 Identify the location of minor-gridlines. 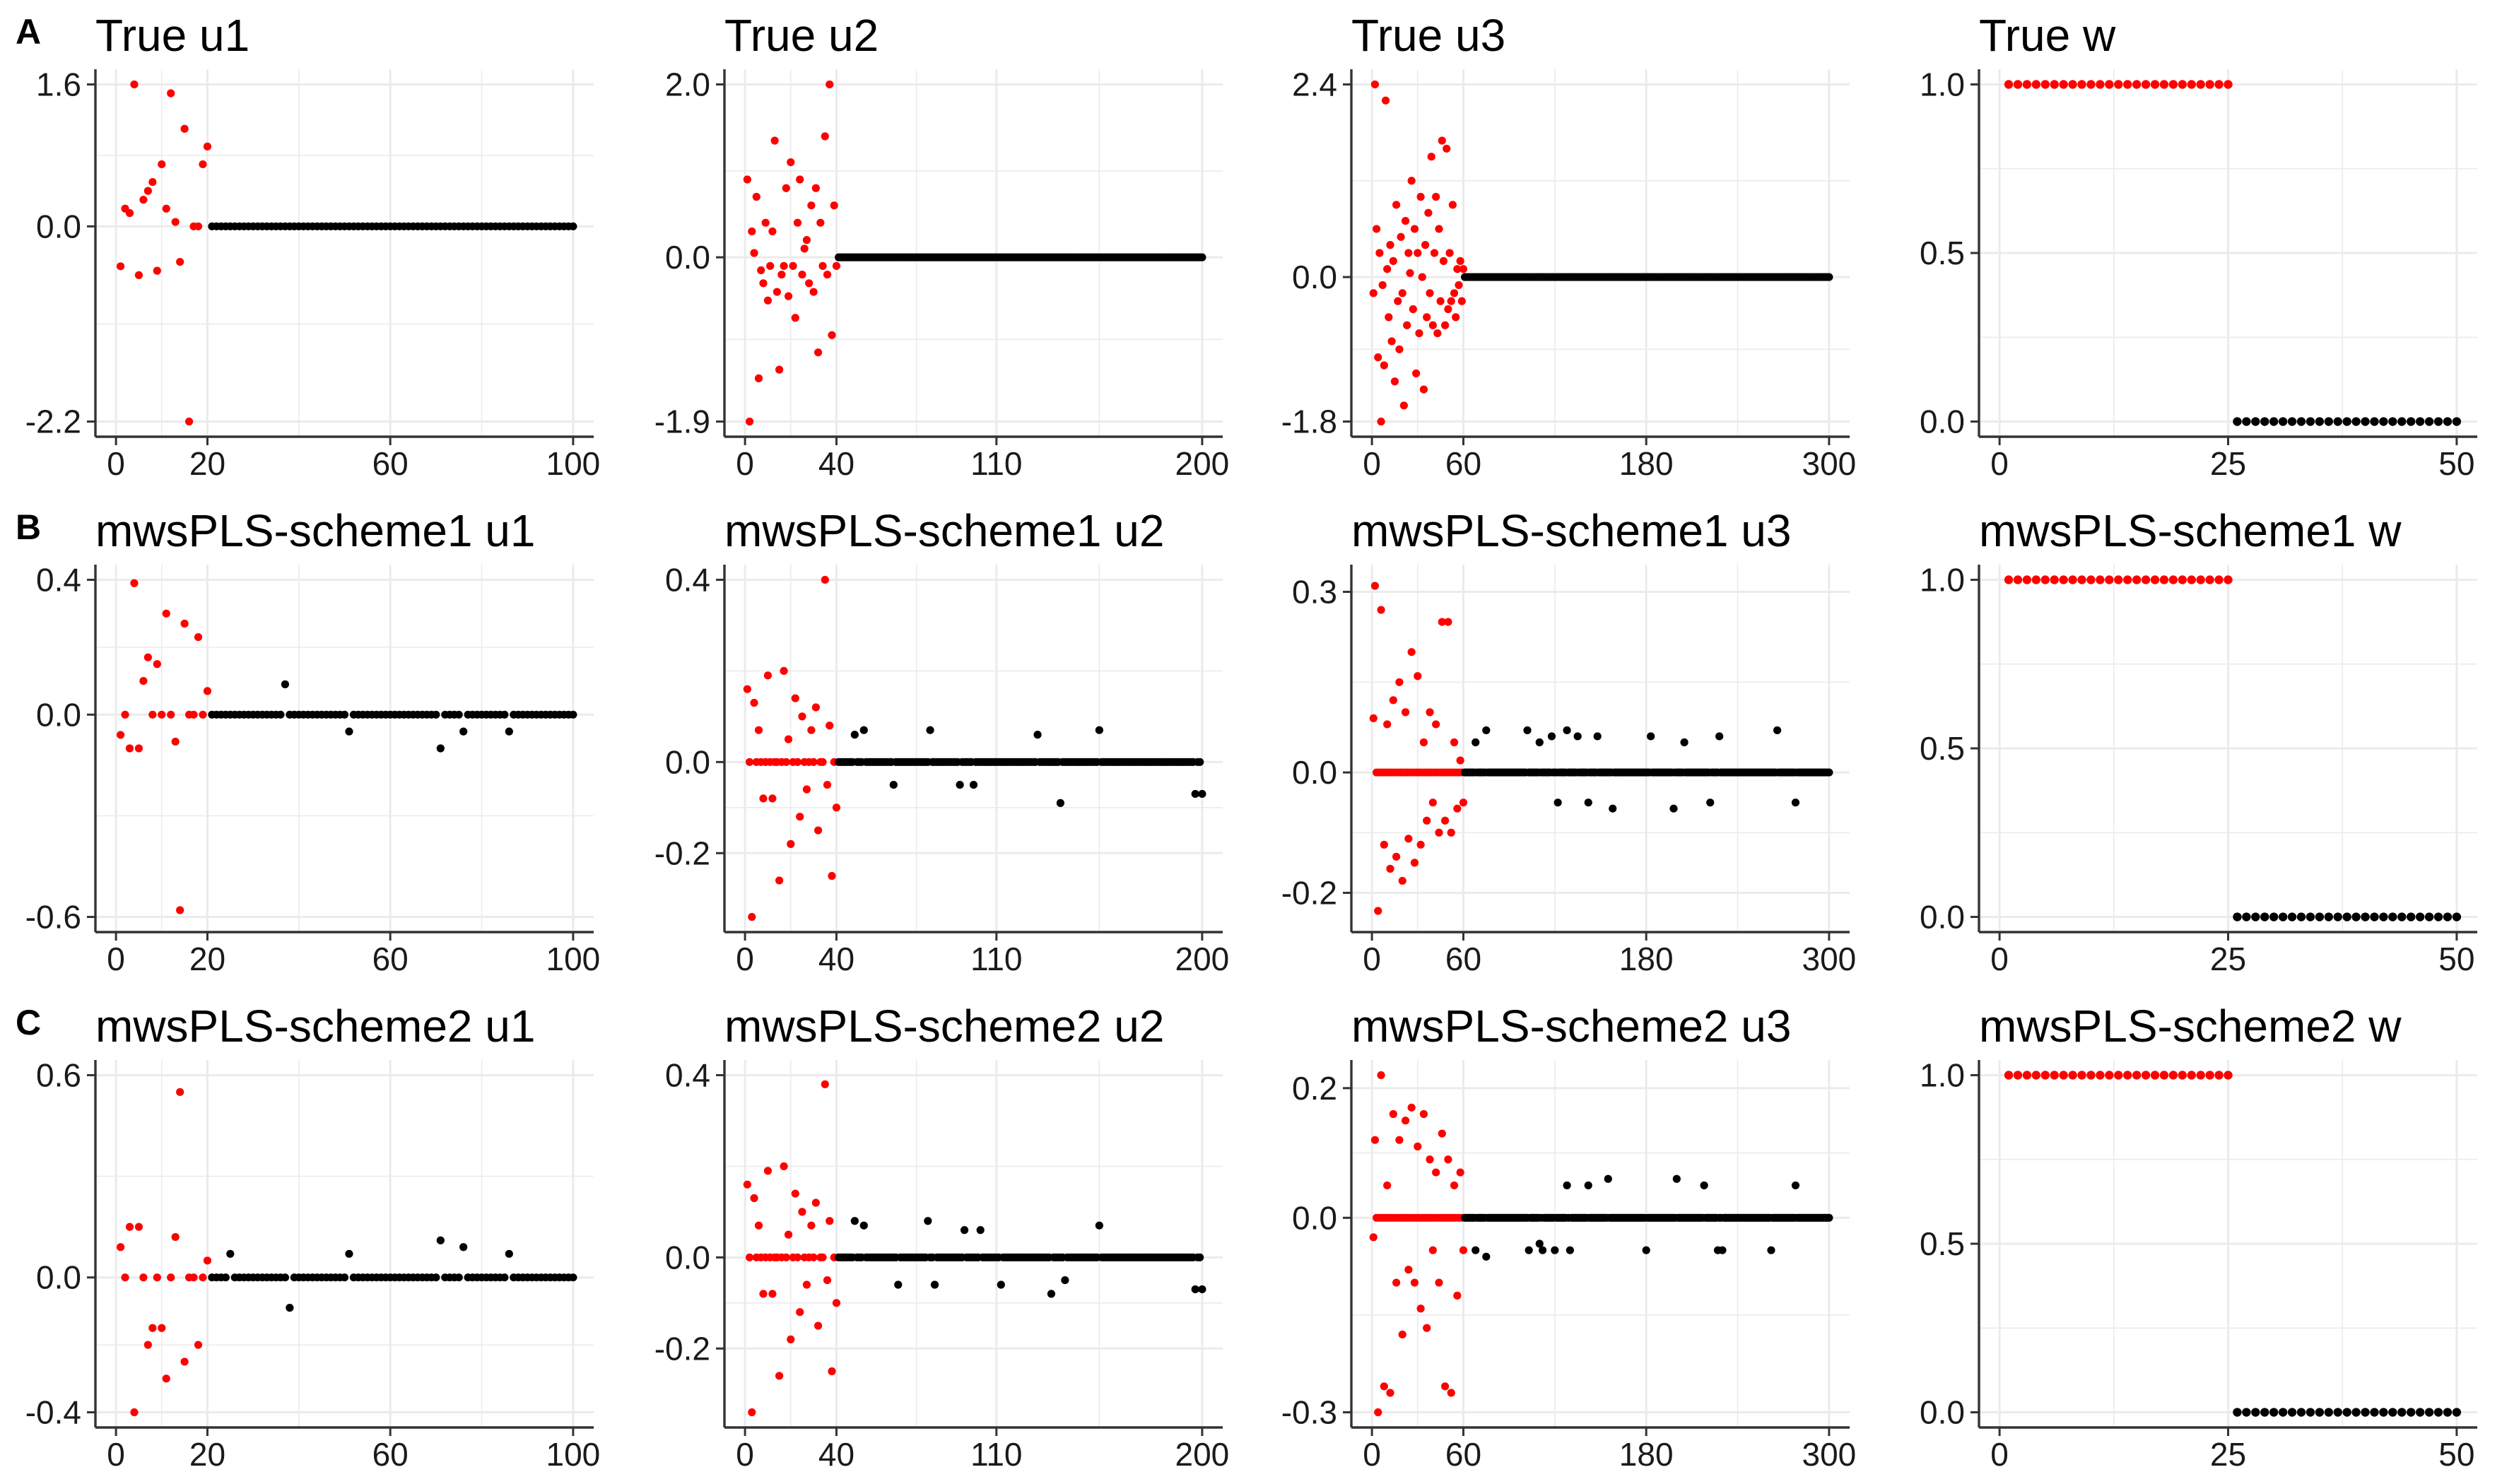
(344, 748).